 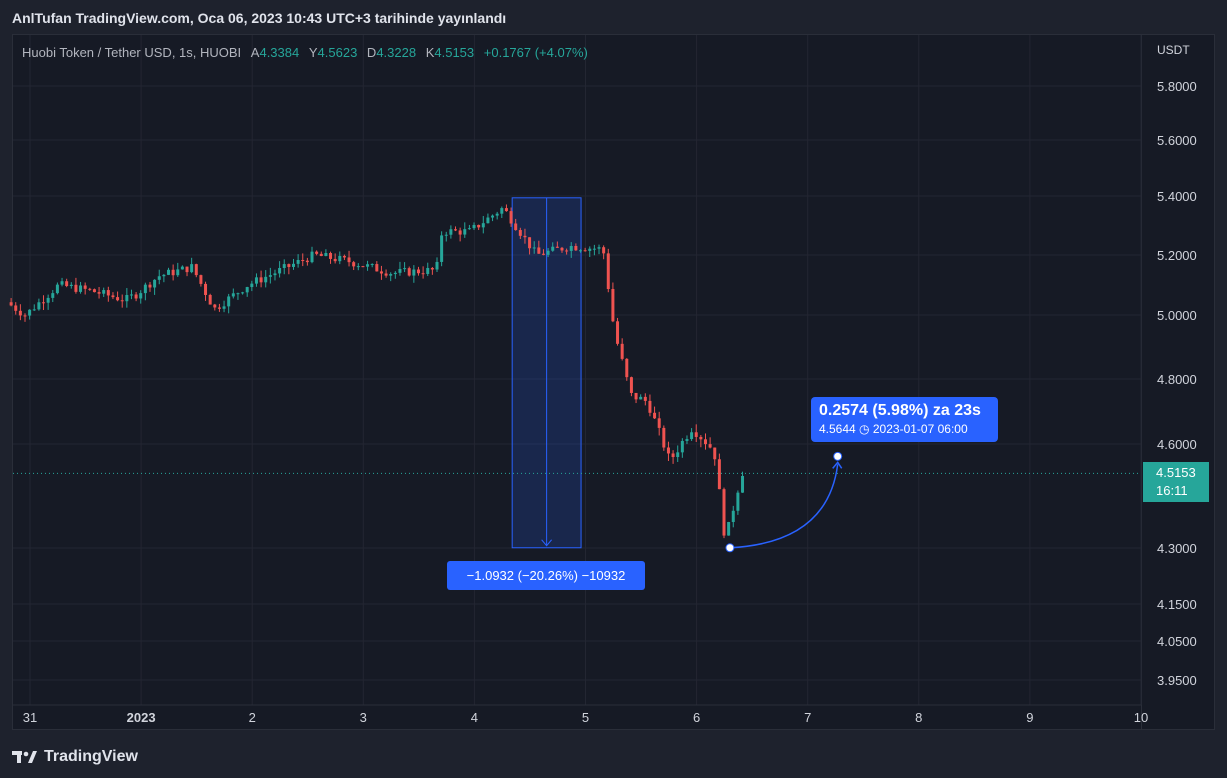 What do you see at coordinates (546, 575) in the screenshot?
I see `measure-label: −1.0932 (−20.26%) −10932` at bounding box center [546, 575].